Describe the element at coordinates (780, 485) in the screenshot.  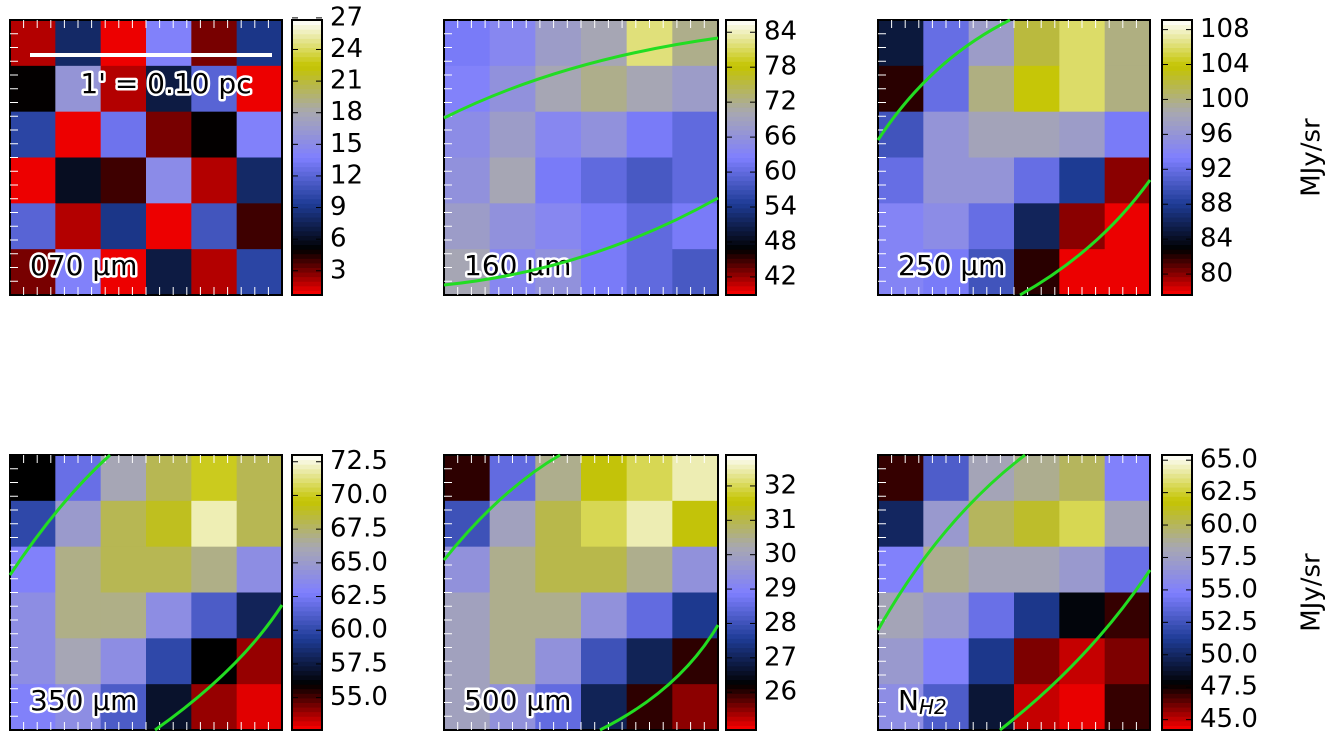
I see `colorbar-tick-label: 32` at that location.